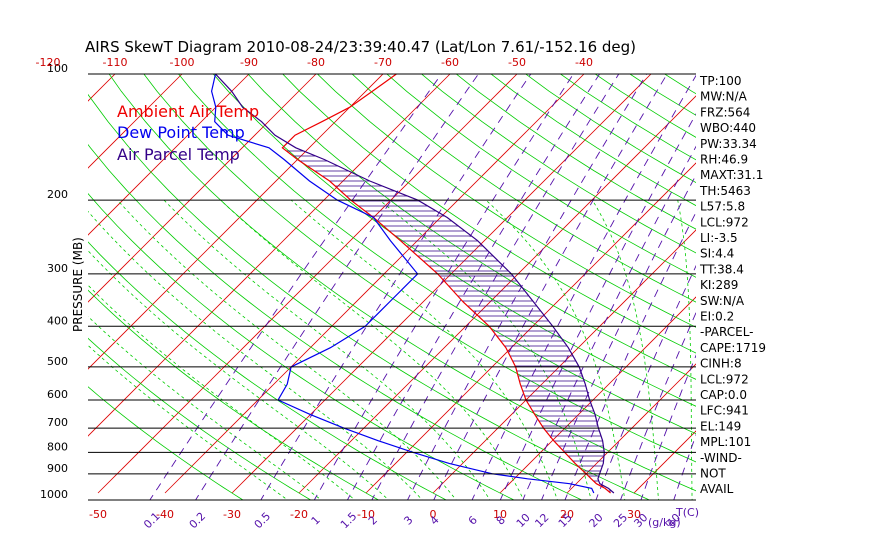  What do you see at coordinates (596, 520) in the screenshot?
I see `mixing-ratio-tick-label: 20` at bounding box center [596, 520].